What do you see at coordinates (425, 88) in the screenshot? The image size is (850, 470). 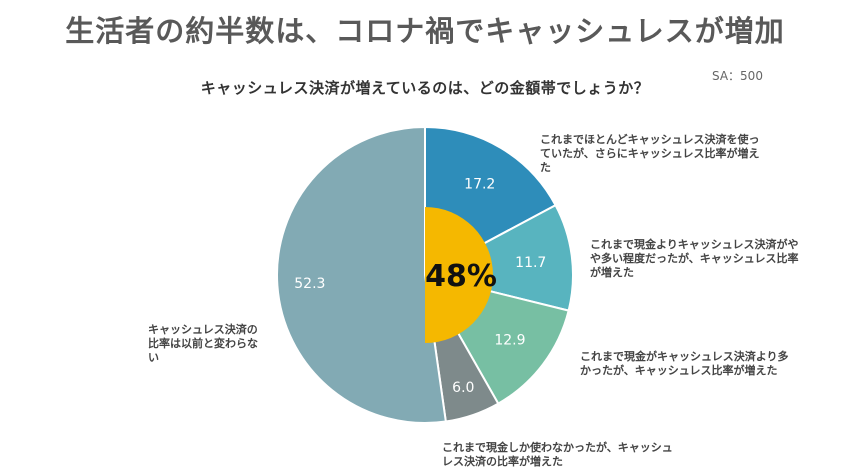 I see `chart-subtitle: キャッシュレス決済が増えているのは、どの金額帯でしょうか？` at bounding box center [425, 88].